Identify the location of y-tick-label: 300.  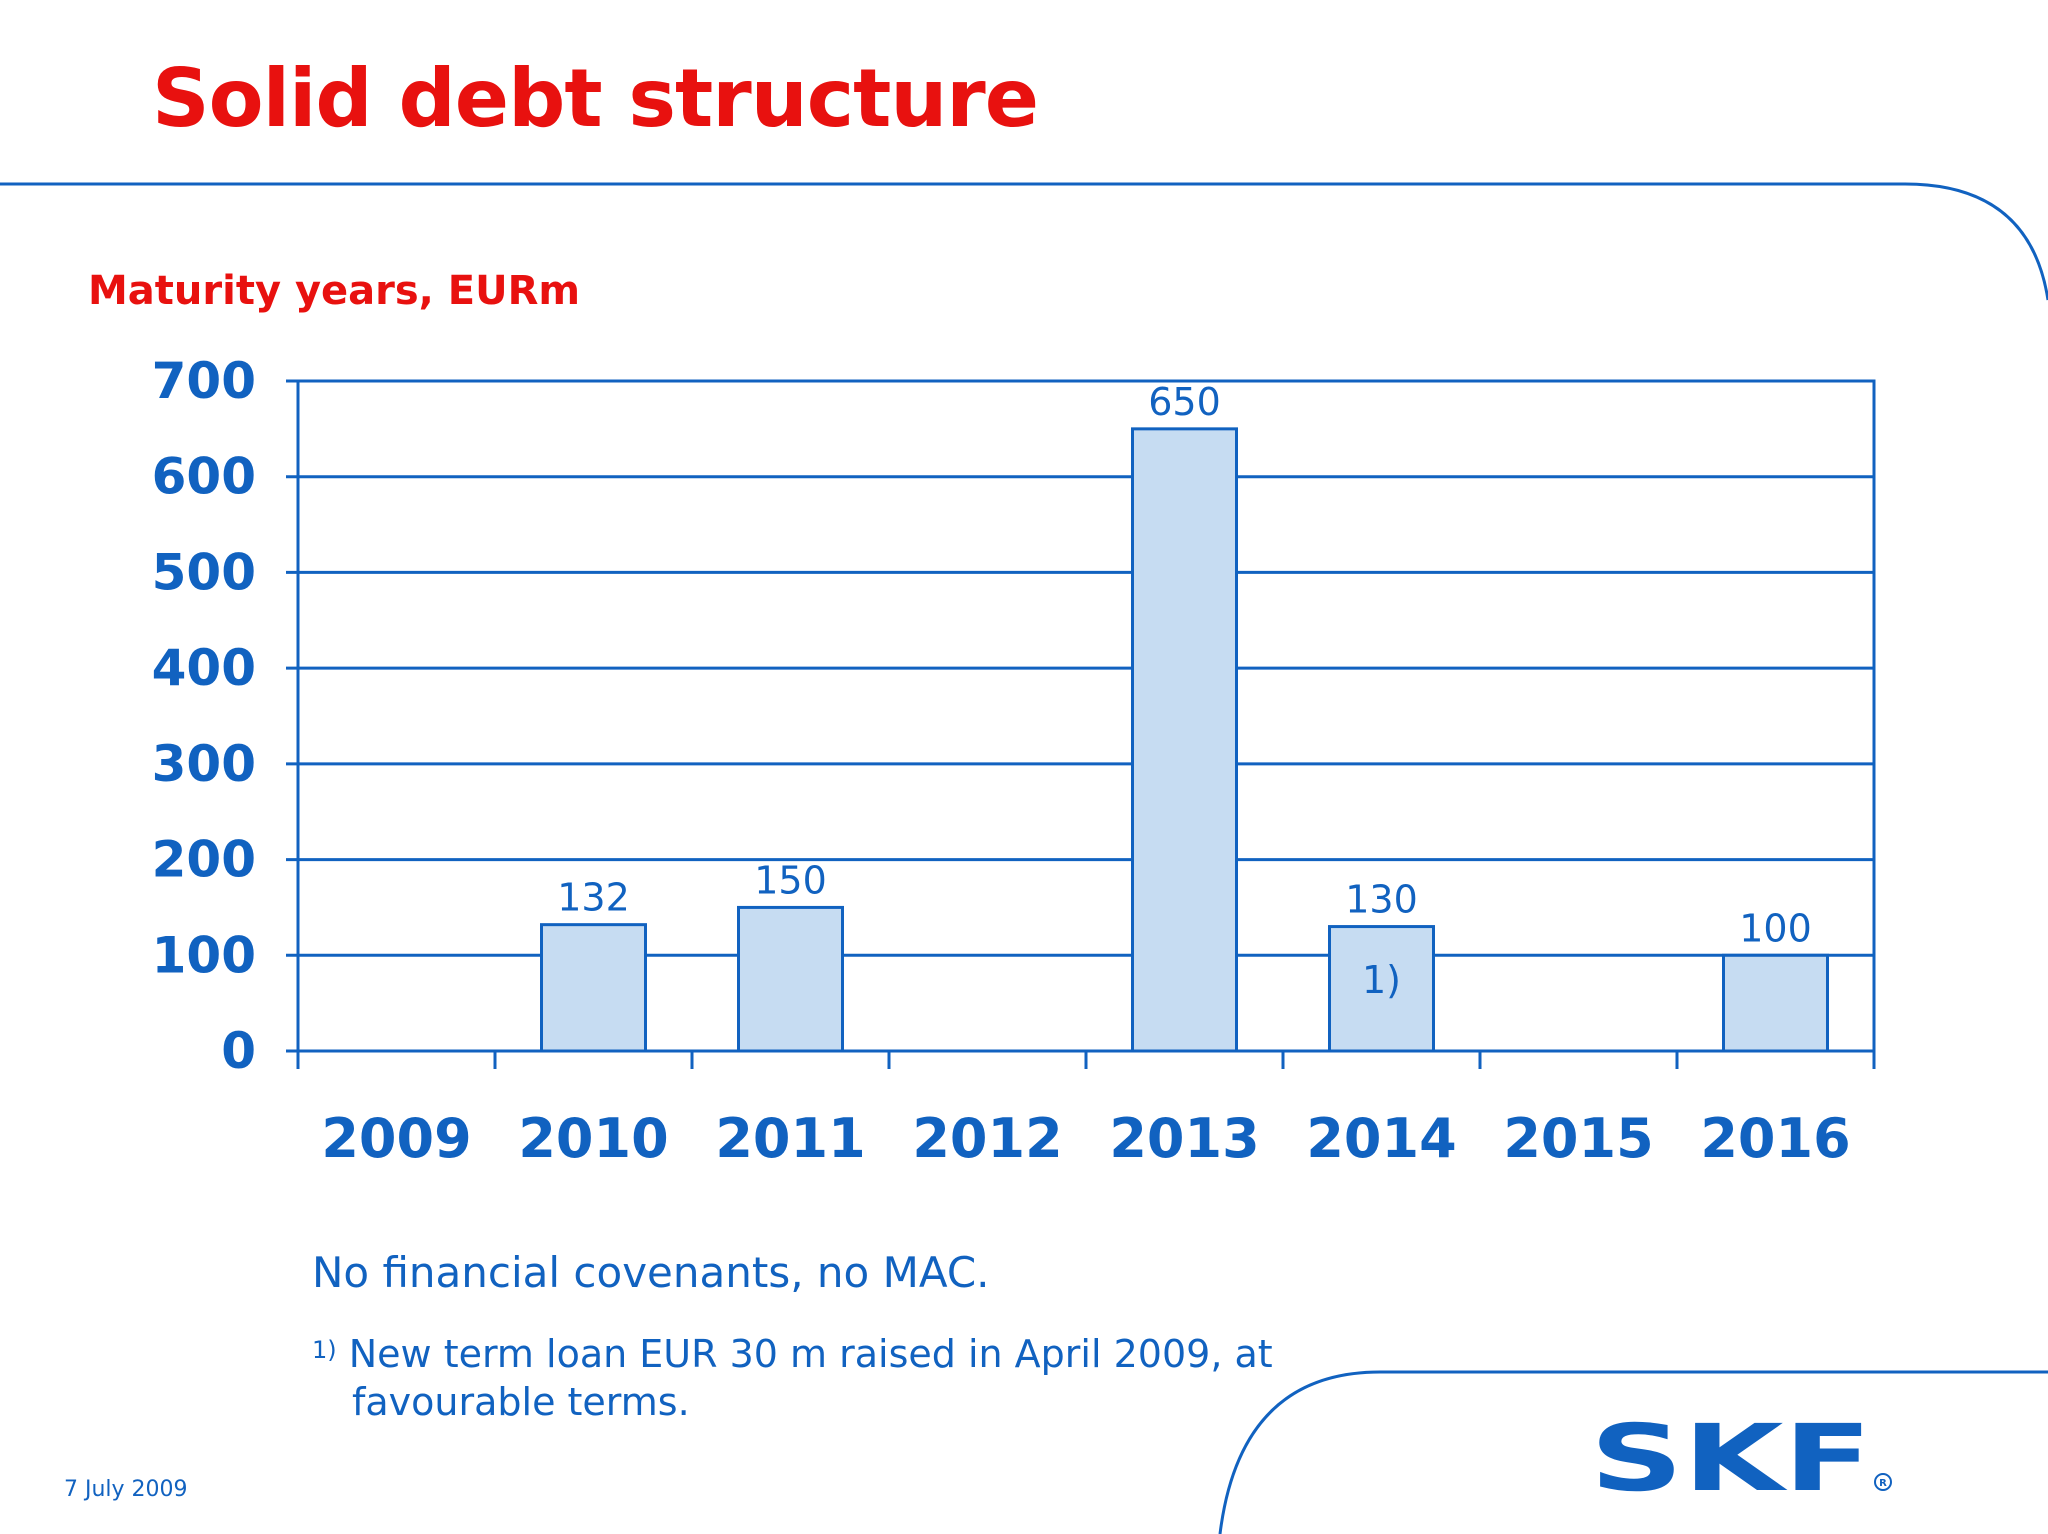
(204, 764).